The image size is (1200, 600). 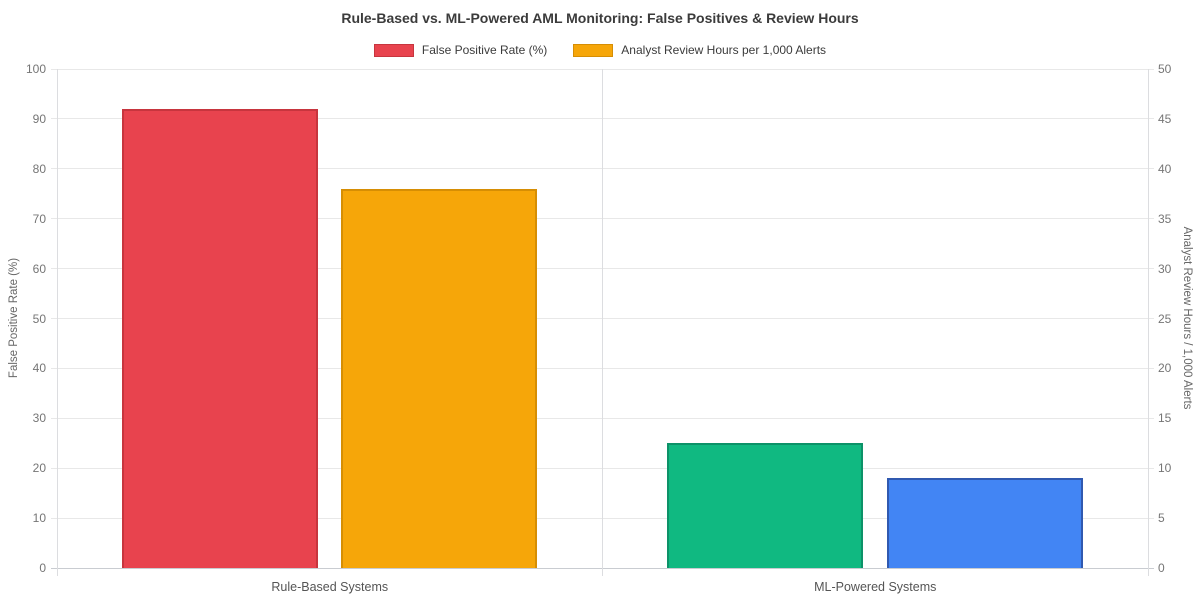 I want to click on x-axis-category-label: ML-Powered Systems, so click(x=875, y=587).